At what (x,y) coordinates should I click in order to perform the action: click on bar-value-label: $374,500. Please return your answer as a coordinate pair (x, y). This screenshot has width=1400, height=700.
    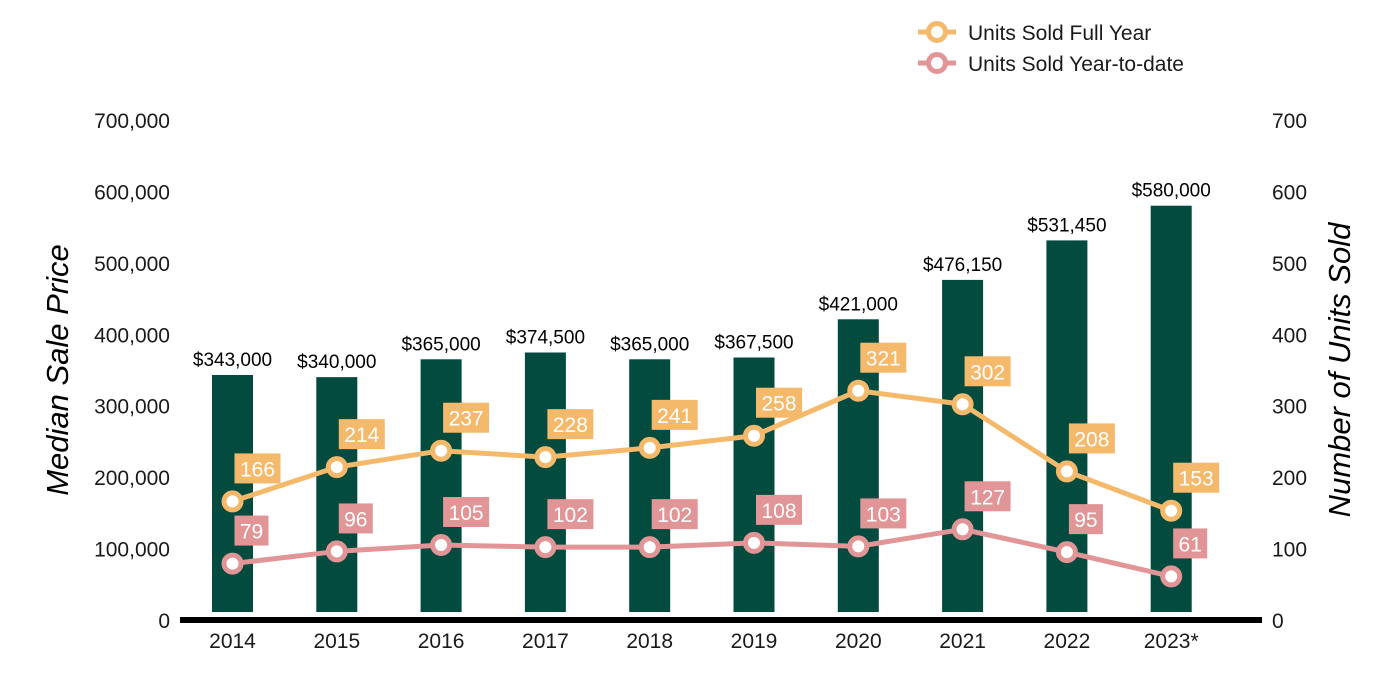
    Looking at the image, I should click on (545, 338).